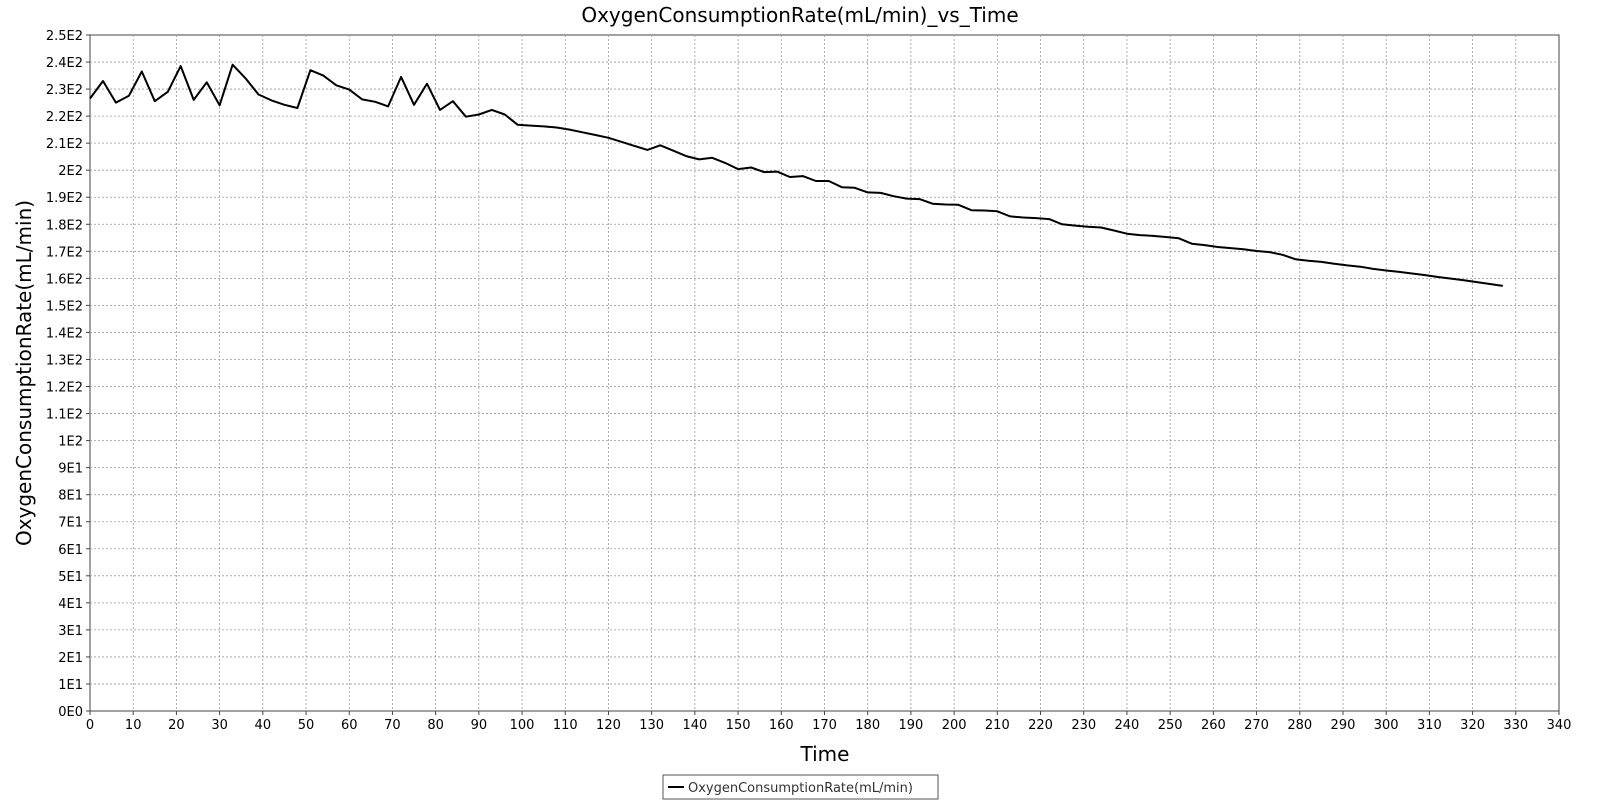 The image size is (1600, 800). Describe the element at coordinates (64, 360) in the screenshot. I see `y-tick-label: 1.3E2` at that location.